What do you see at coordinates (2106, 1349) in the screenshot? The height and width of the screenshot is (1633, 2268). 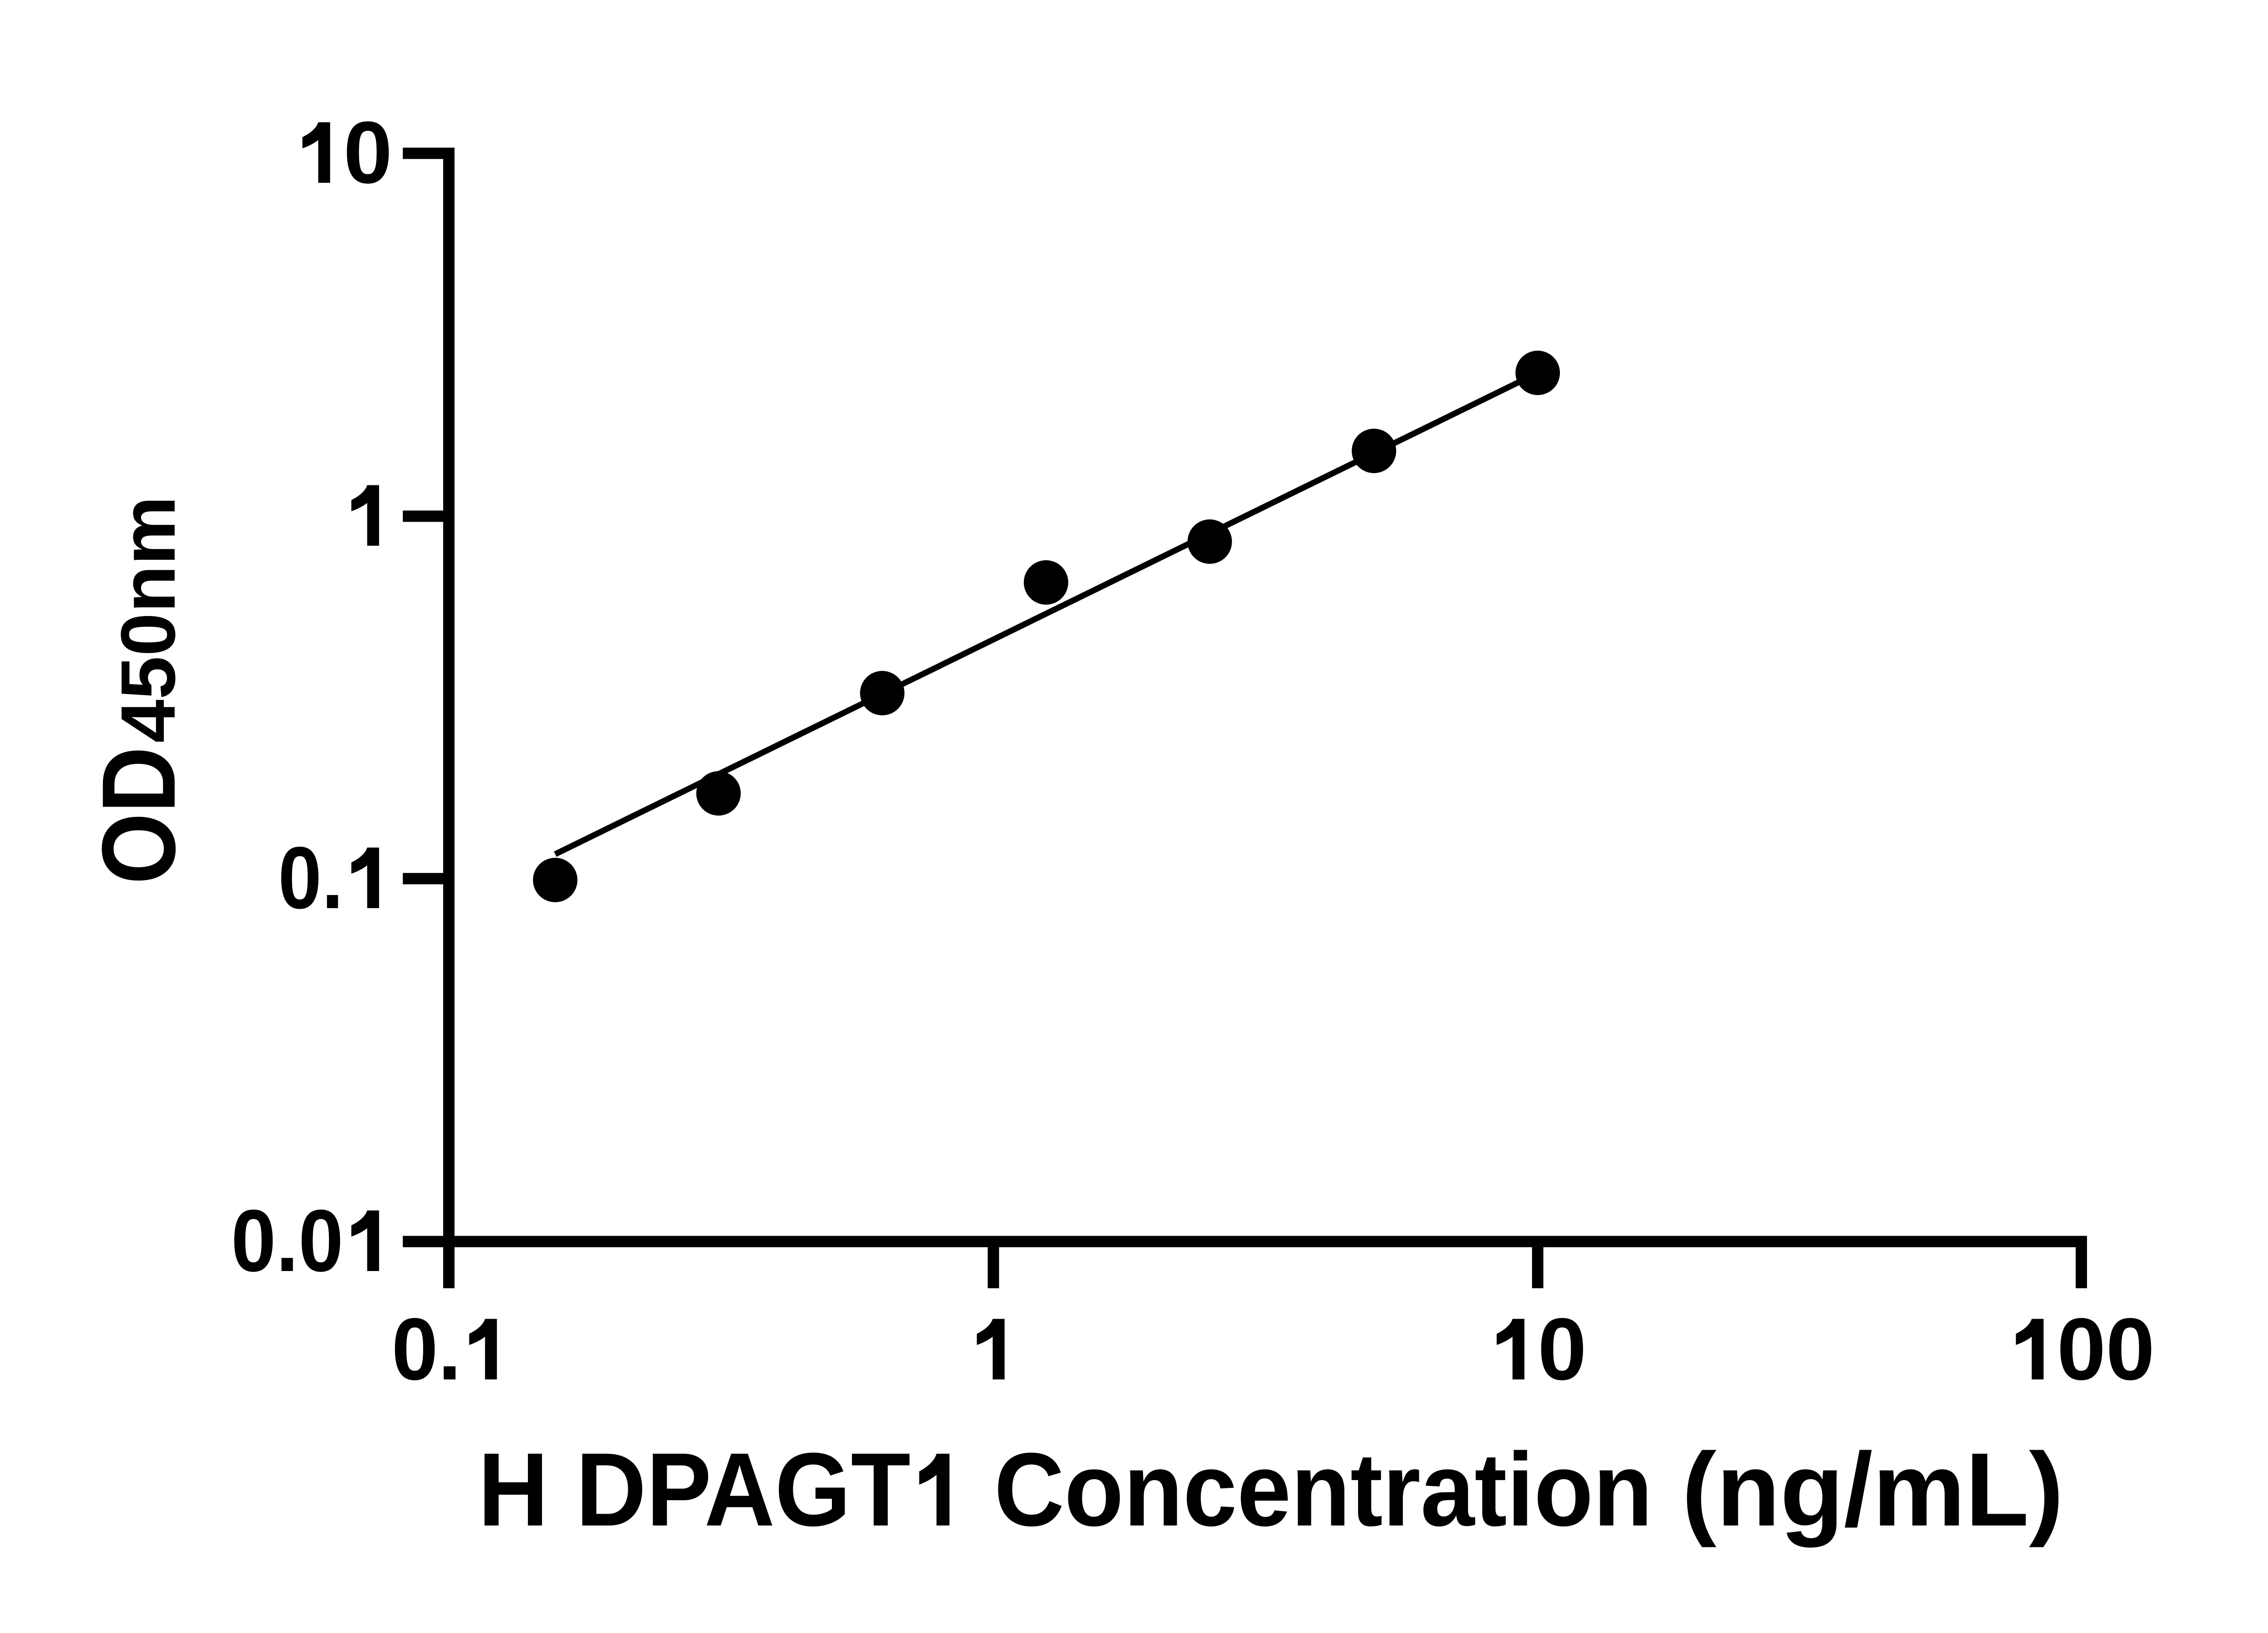 I see `svg-text: 00` at bounding box center [2106, 1349].